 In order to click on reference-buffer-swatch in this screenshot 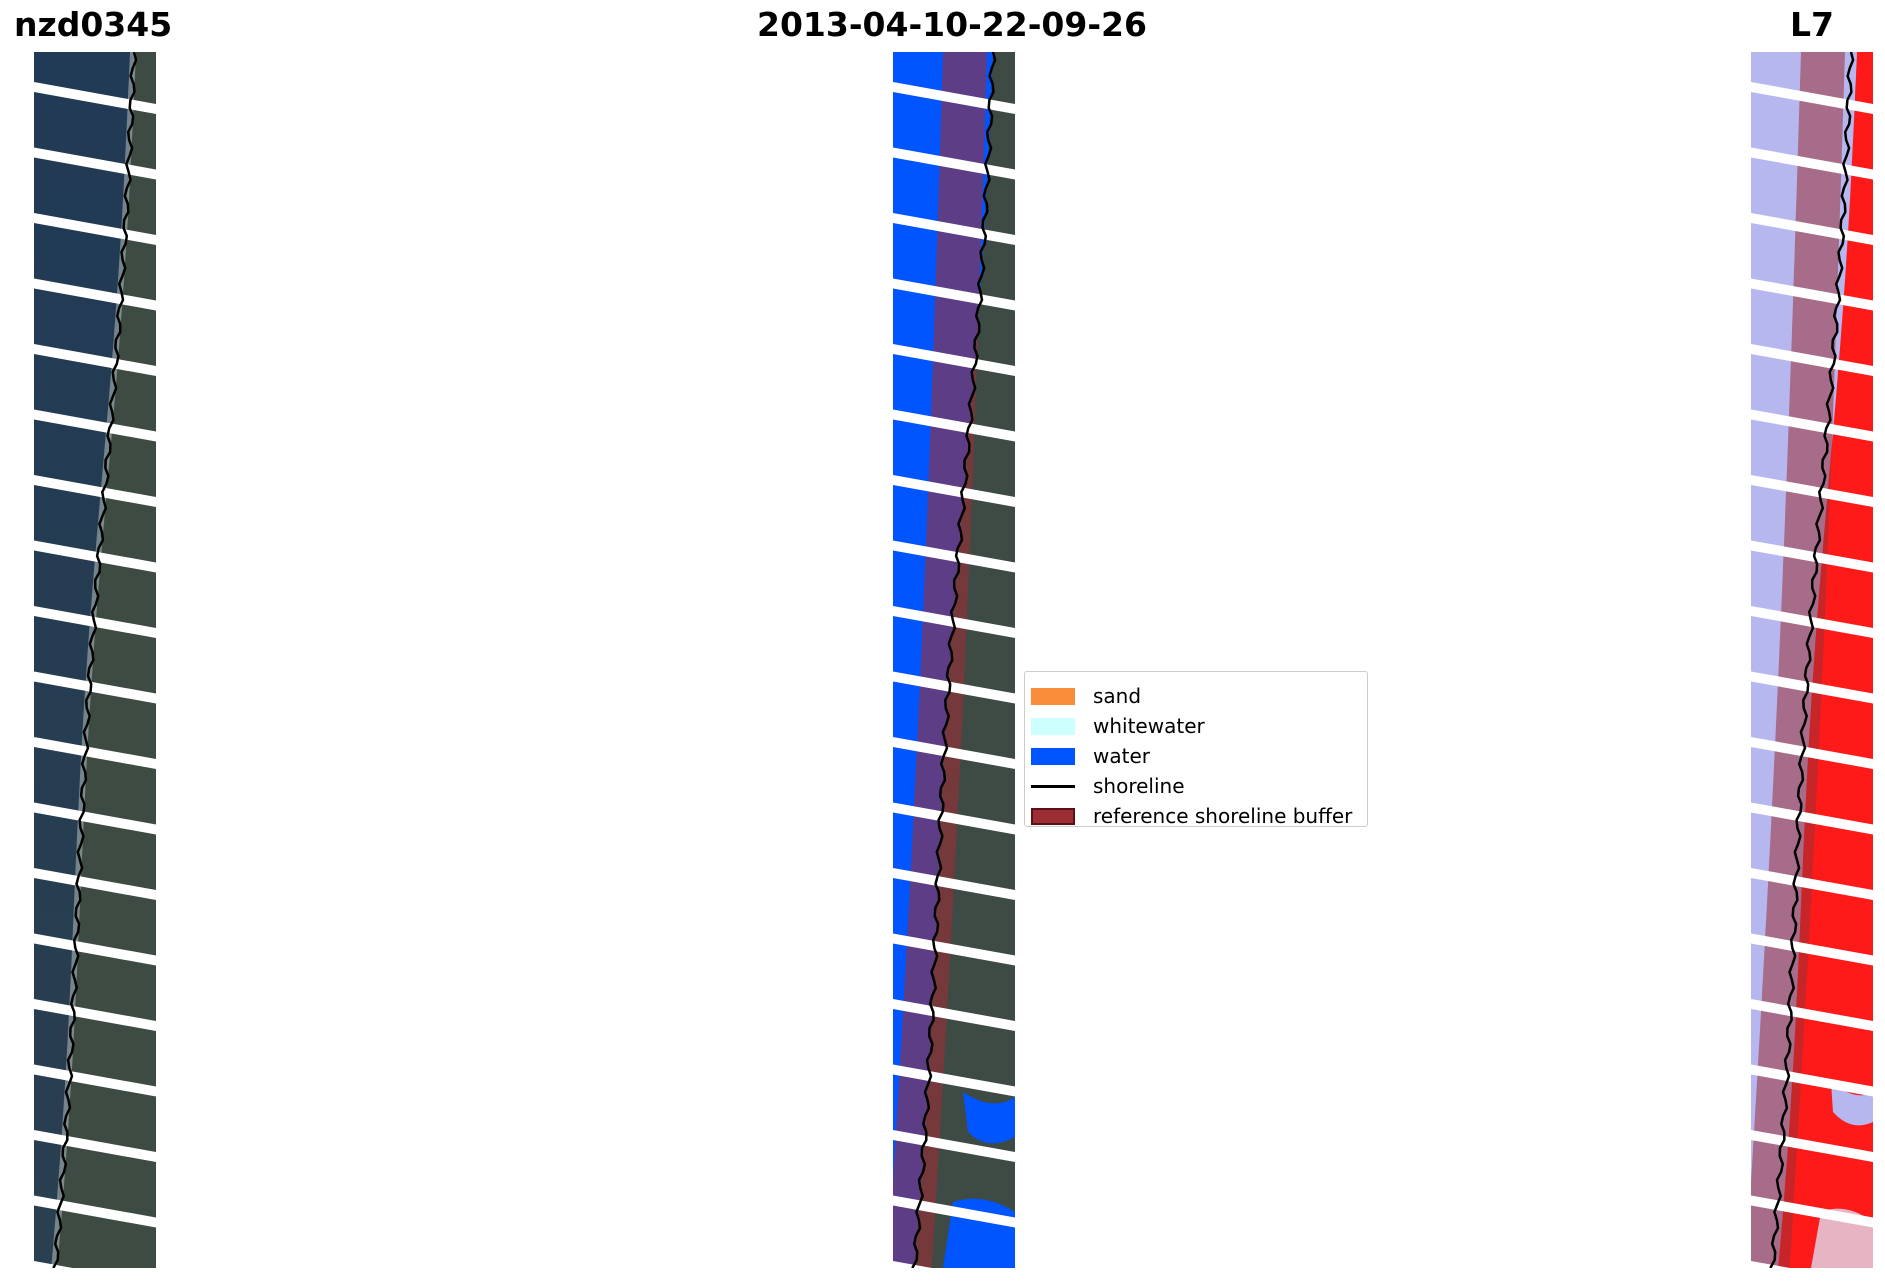, I will do `click(1053, 816)`.